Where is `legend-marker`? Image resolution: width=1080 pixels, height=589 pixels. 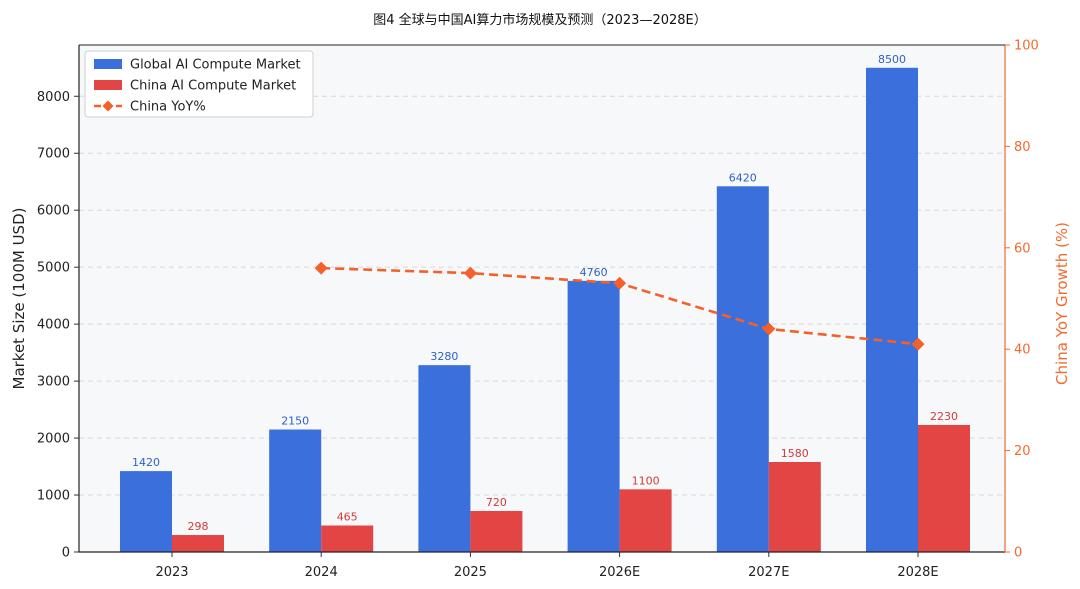 legend-marker is located at coordinates (108, 106).